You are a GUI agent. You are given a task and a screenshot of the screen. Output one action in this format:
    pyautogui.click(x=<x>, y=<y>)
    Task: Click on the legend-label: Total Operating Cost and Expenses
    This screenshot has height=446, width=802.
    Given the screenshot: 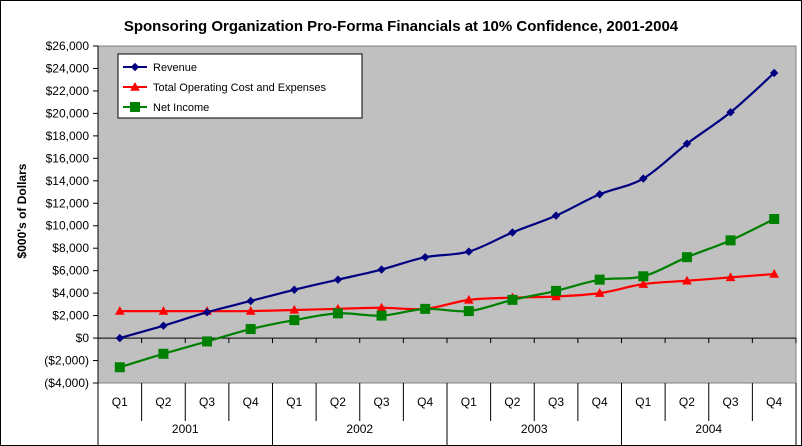 What is the action you would take?
    pyautogui.click(x=240, y=88)
    